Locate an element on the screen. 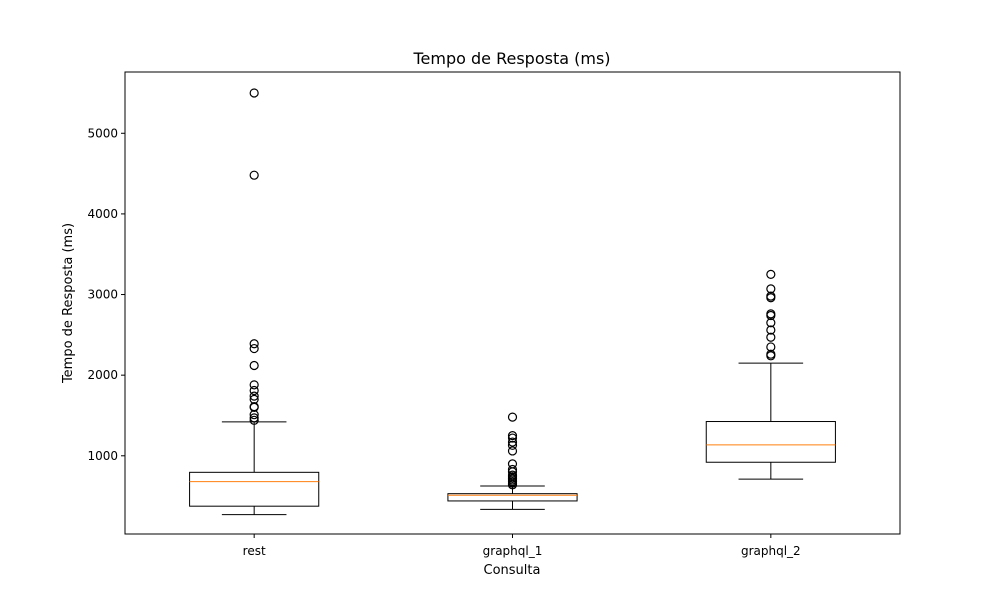  chart-title: Tempo de Resposta (ms) is located at coordinates (511, 58).